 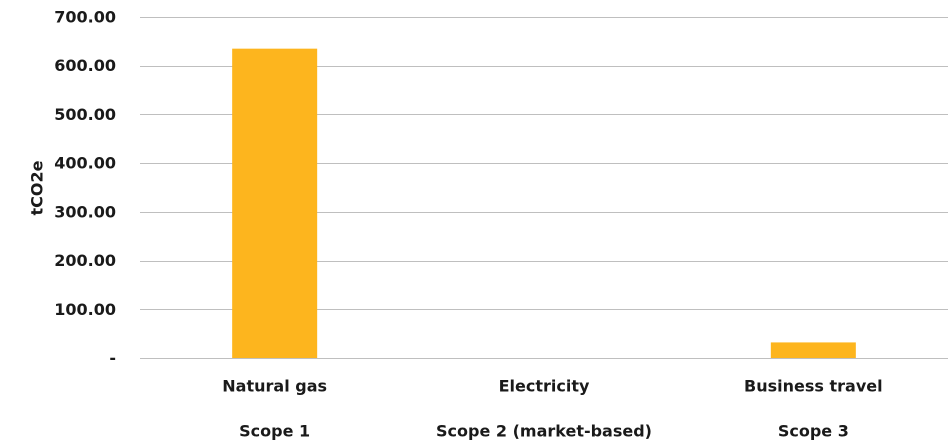 I want to click on group-labels: Scope 1 Scope 2 (market-based) Scope 3, so click(x=544, y=431).